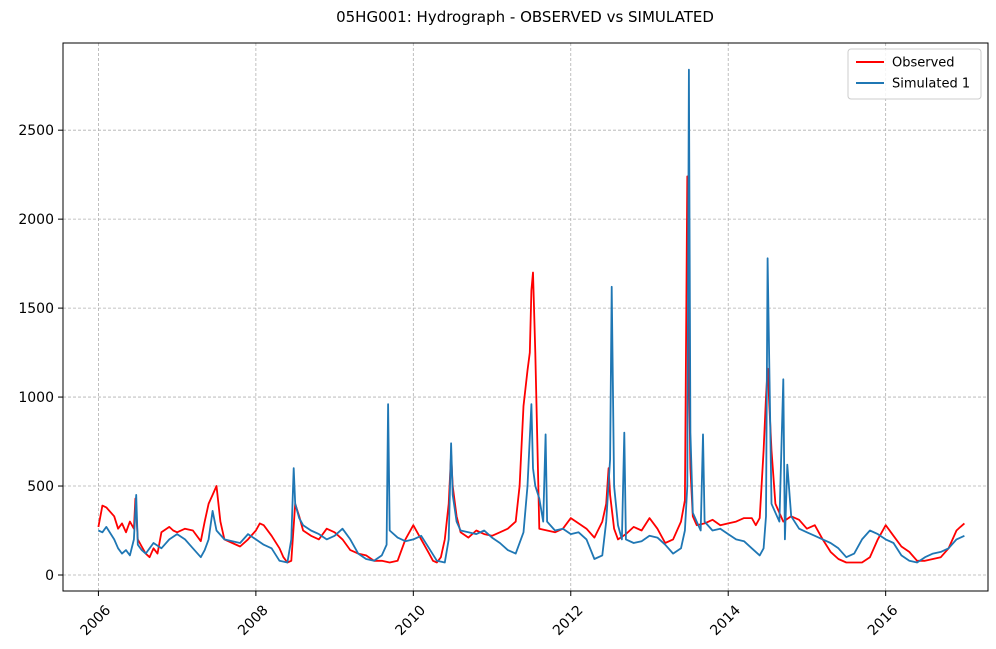 The image size is (996, 649). Describe the element at coordinates (725, 620) in the screenshot. I see `x-tick-label: 2014` at that location.